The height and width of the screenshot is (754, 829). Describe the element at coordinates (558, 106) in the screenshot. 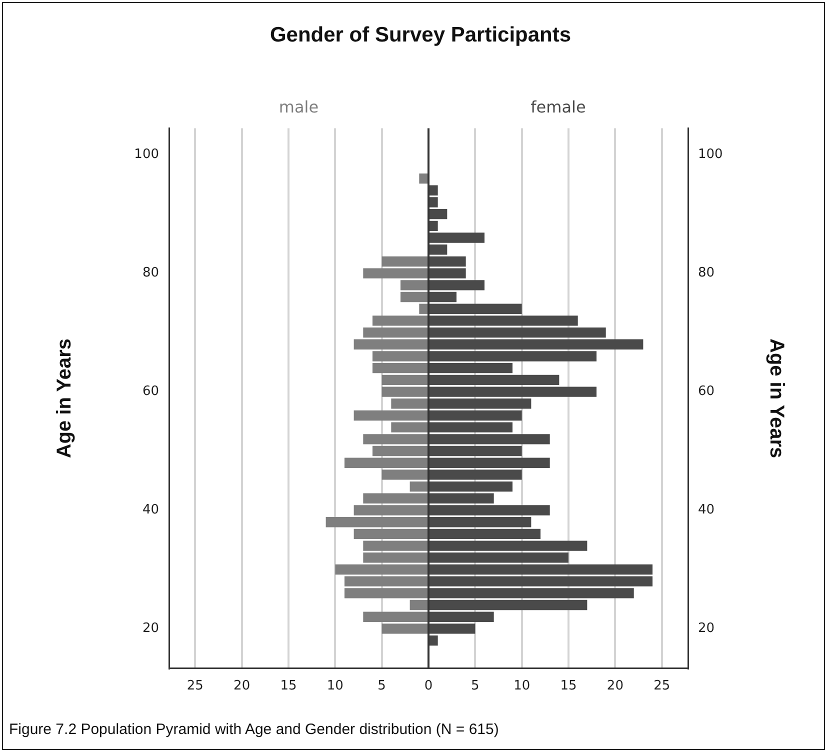

I see `text: female` at that location.